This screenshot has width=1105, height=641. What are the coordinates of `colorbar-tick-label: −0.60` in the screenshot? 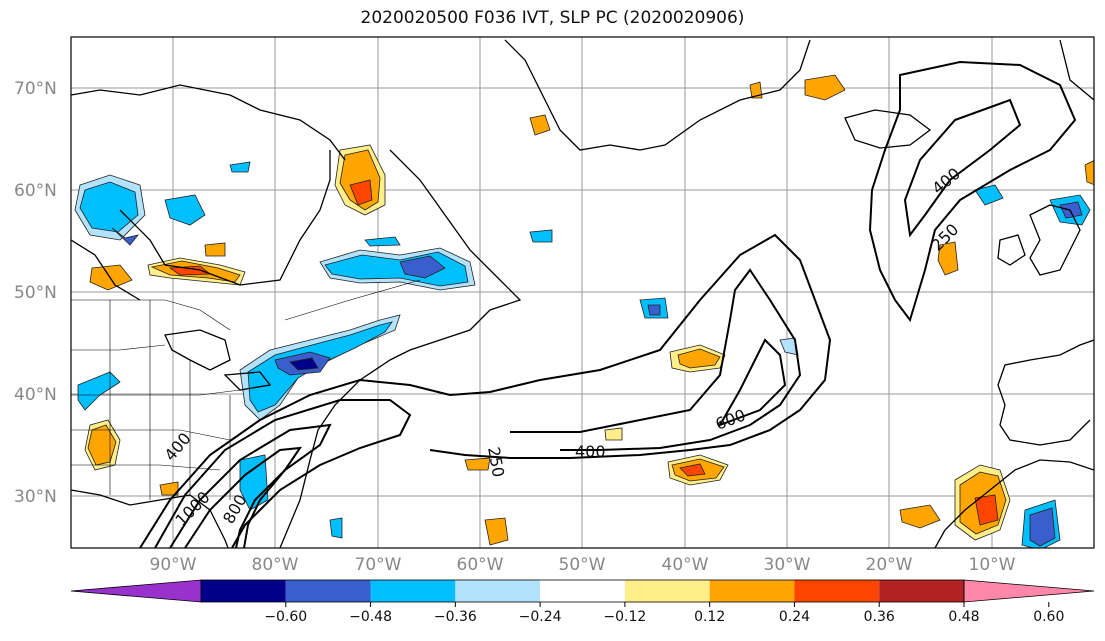 It's located at (285, 617).